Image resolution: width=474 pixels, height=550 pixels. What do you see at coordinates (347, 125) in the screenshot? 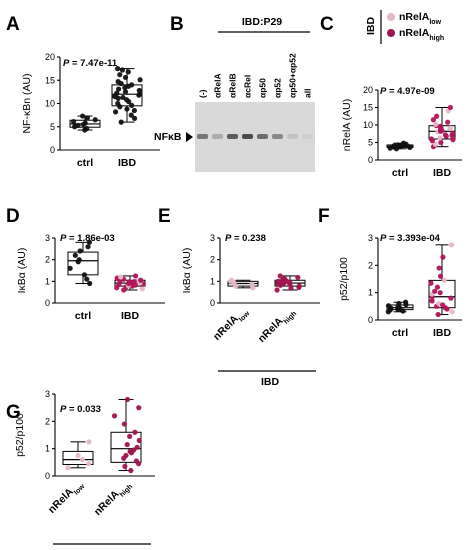
I see `y-axis-label: nRelA (AU)` at bounding box center [347, 125].